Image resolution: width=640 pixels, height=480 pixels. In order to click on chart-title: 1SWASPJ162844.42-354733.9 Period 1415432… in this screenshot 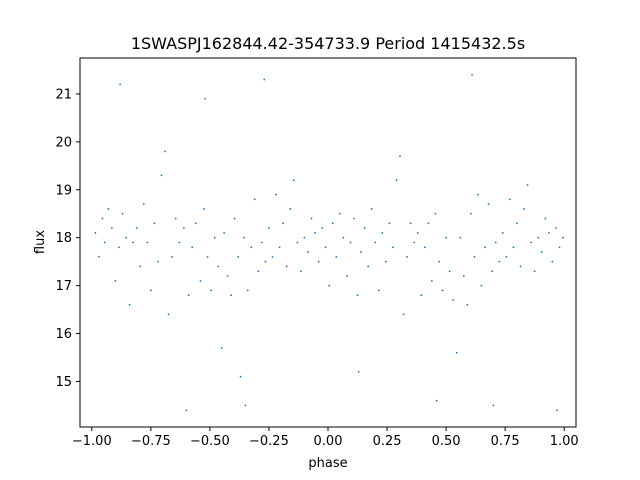, I will do `click(328, 43)`.